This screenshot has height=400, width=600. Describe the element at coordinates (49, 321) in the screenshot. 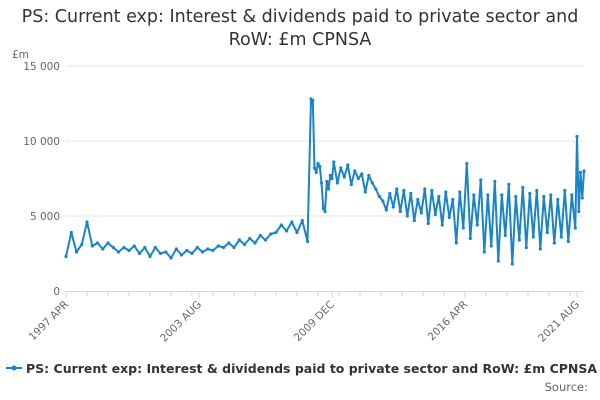

I see `x-tick-label: 1997 APR` at that location.